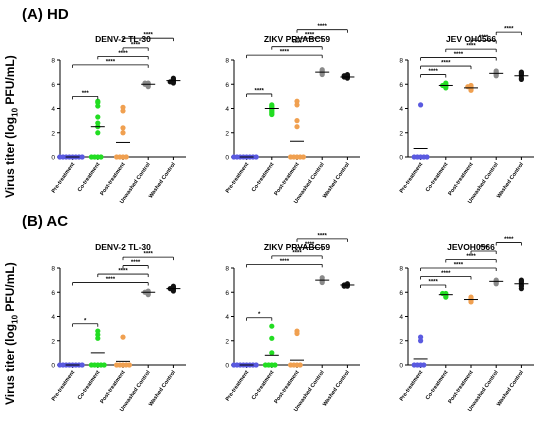  What do you see at coordinates (471, 39) in the screenshot?
I see `chart-title: JEV OH0566` at bounding box center [471, 39].